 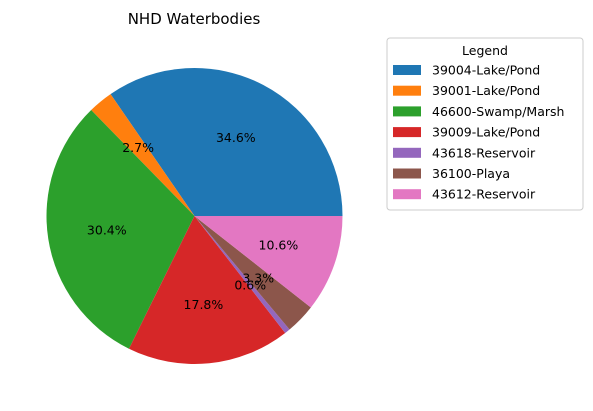 What do you see at coordinates (498, 111) in the screenshot?
I see `legend-label-2: 46600-Swamp/Marsh` at bounding box center [498, 111].